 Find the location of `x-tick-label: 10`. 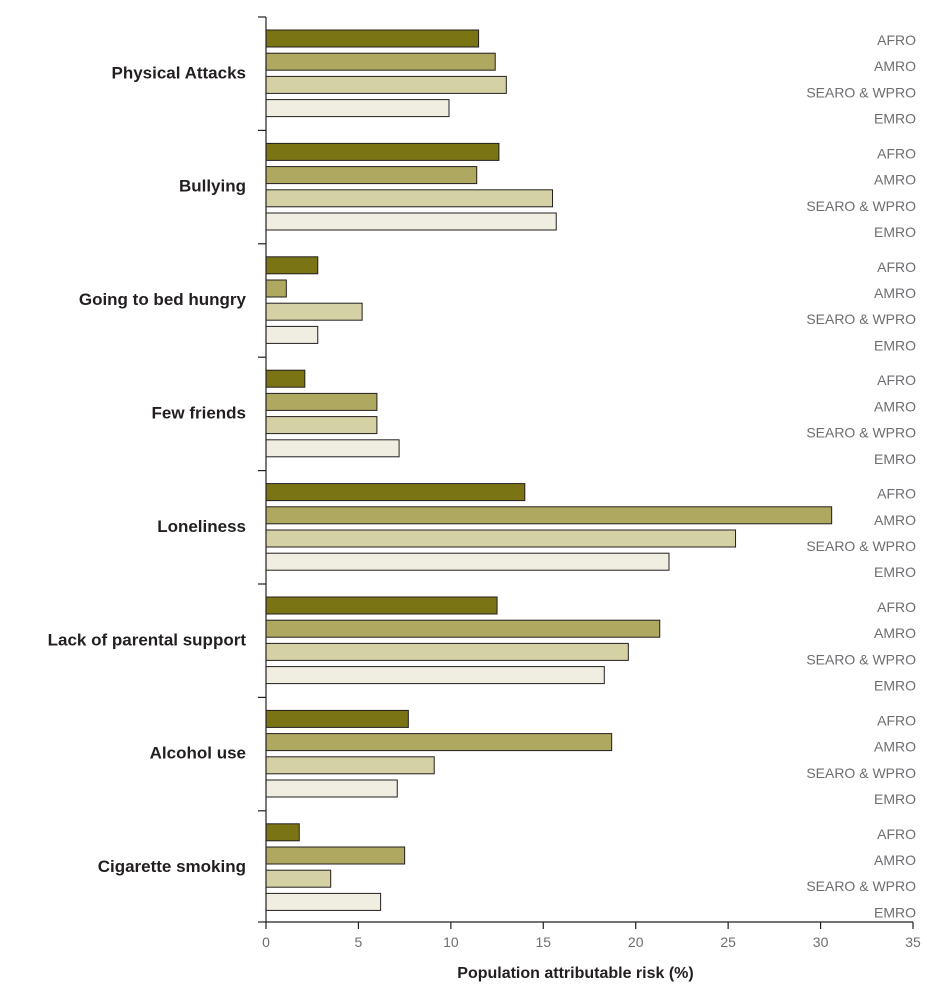

x-tick-label: 10 is located at coordinates (451, 942).